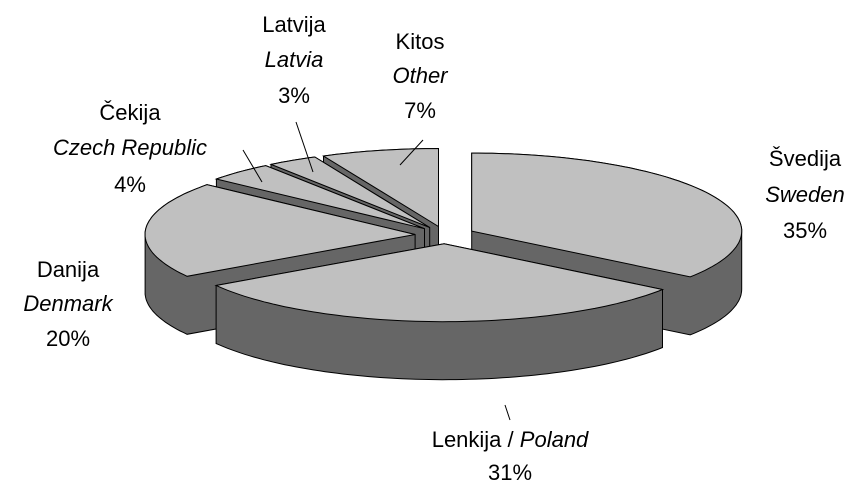  Describe the element at coordinates (473, 439) in the screenshot. I see `label-native: Lenkija /` at that location.